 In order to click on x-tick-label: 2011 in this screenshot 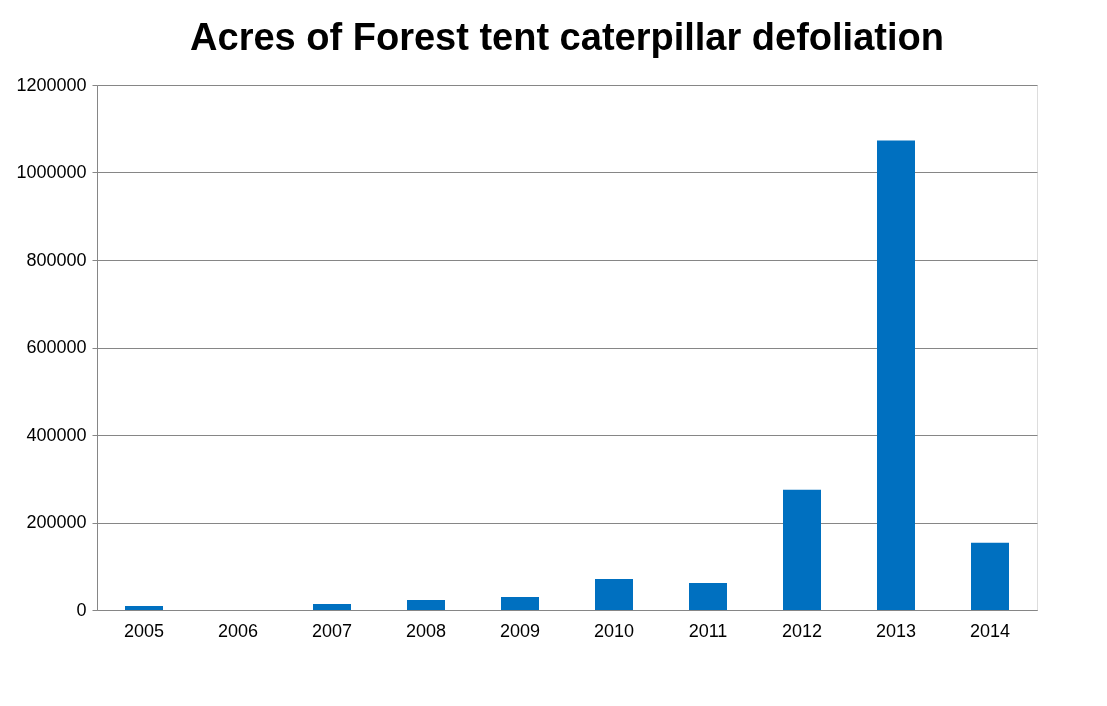, I will do `click(708, 630)`.